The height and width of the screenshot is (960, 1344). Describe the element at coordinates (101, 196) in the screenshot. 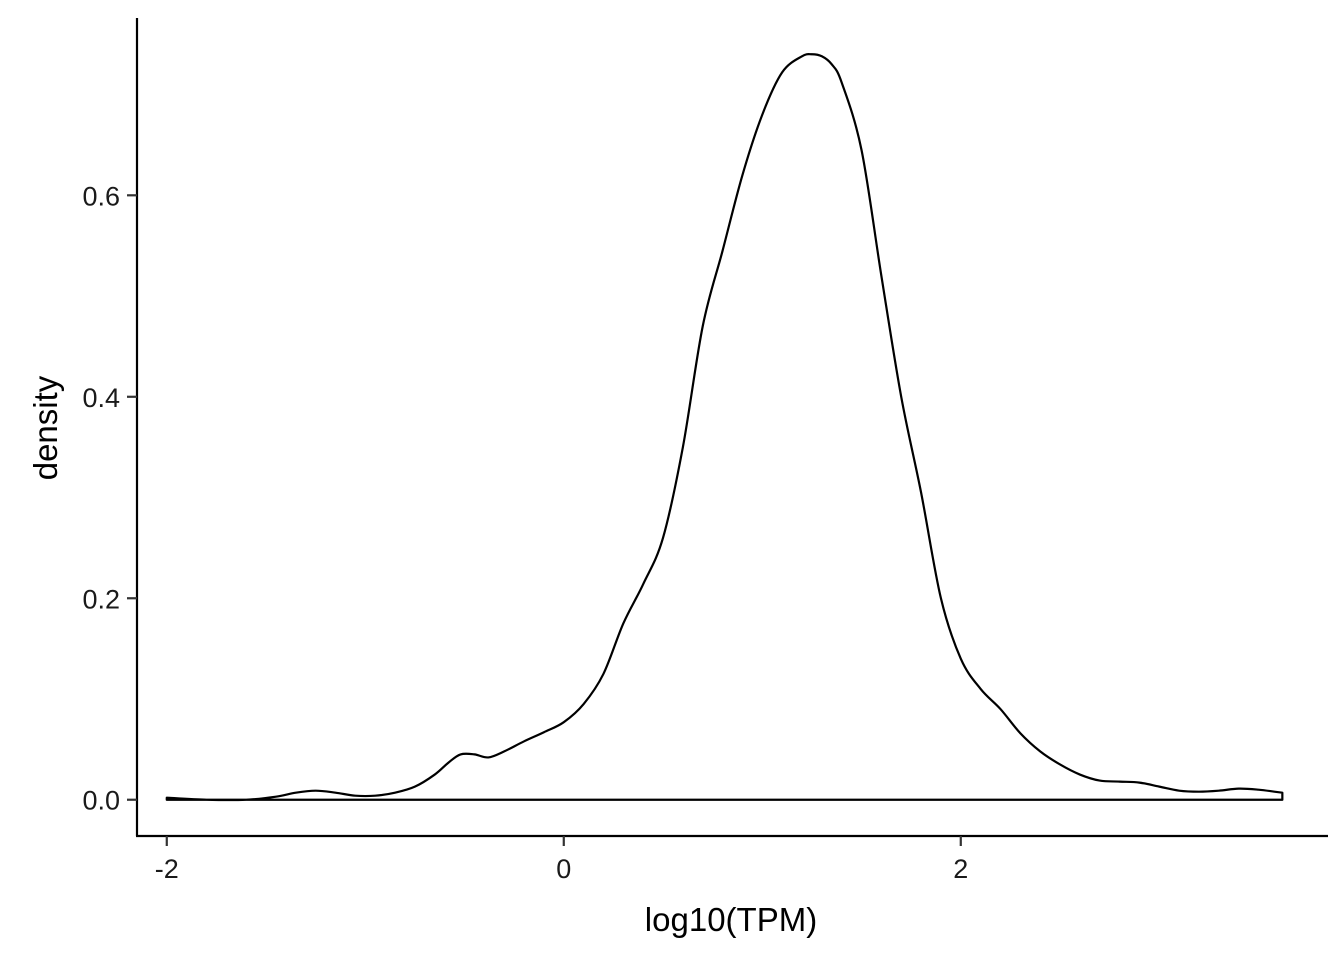

I see `y-tick-label: 0.6` at that location.